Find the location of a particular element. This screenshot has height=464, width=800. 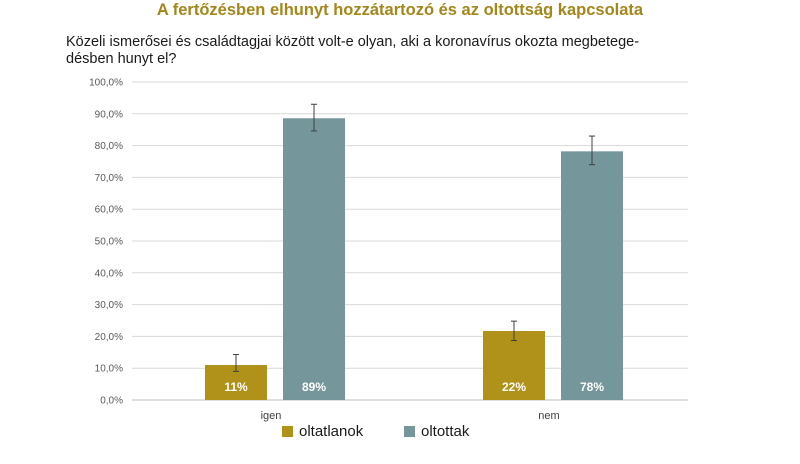

y-tick-label: 0,0% is located at coordinates (111, 401).